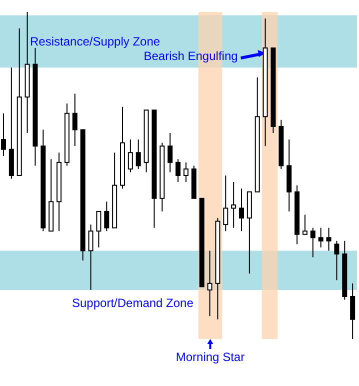  Describe the element at coordinates (191, 56) in the screenshot. I see `annotation: Bearish Engulfing` at that location.